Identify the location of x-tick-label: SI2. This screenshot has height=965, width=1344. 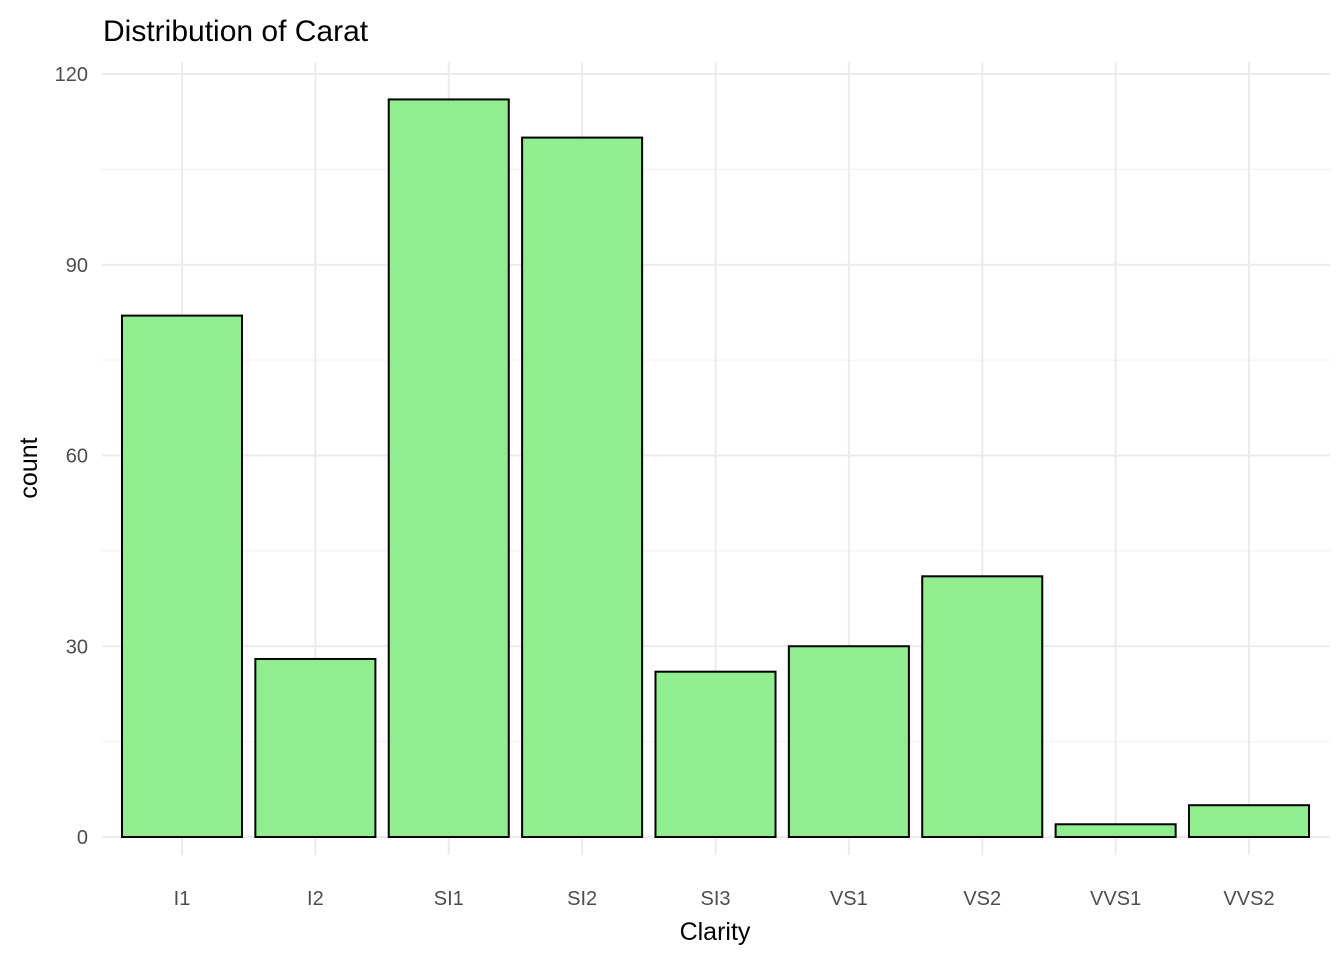
(582, 899).